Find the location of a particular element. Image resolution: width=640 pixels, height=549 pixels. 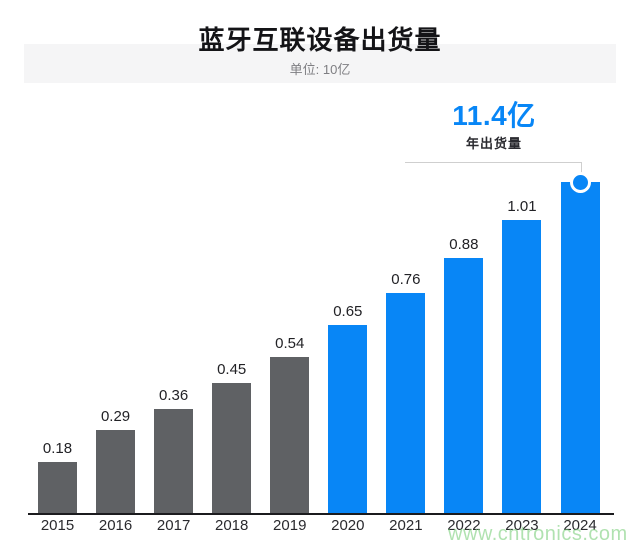

highlight-circle-marker is located at coordinates (580, 182).